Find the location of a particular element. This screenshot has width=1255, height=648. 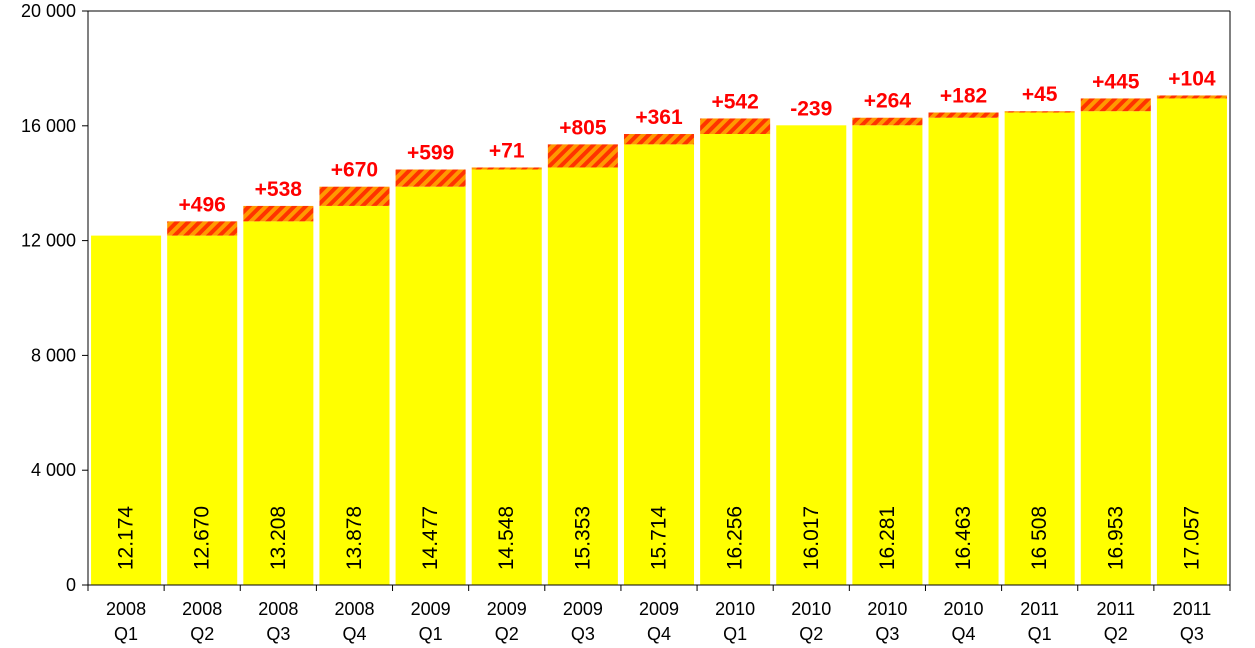

delta-label: +264 is located at coordinates (888, 101).